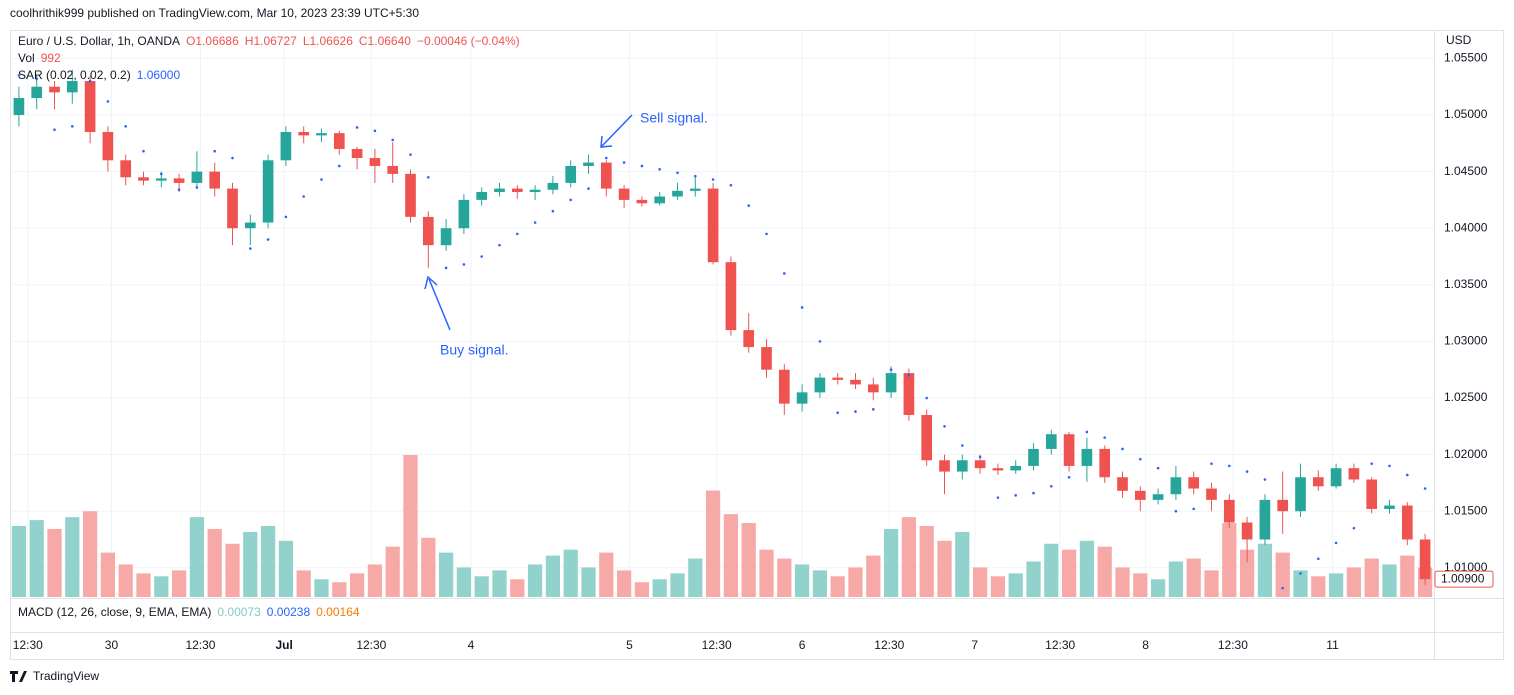 Image resolution: width=1514 pixels, height=695 pixels. What do you see at coordinates (1466, 58) in the screenshot?
I see `y-tick-label: 1.05500` at bounding box center [1466, 58].